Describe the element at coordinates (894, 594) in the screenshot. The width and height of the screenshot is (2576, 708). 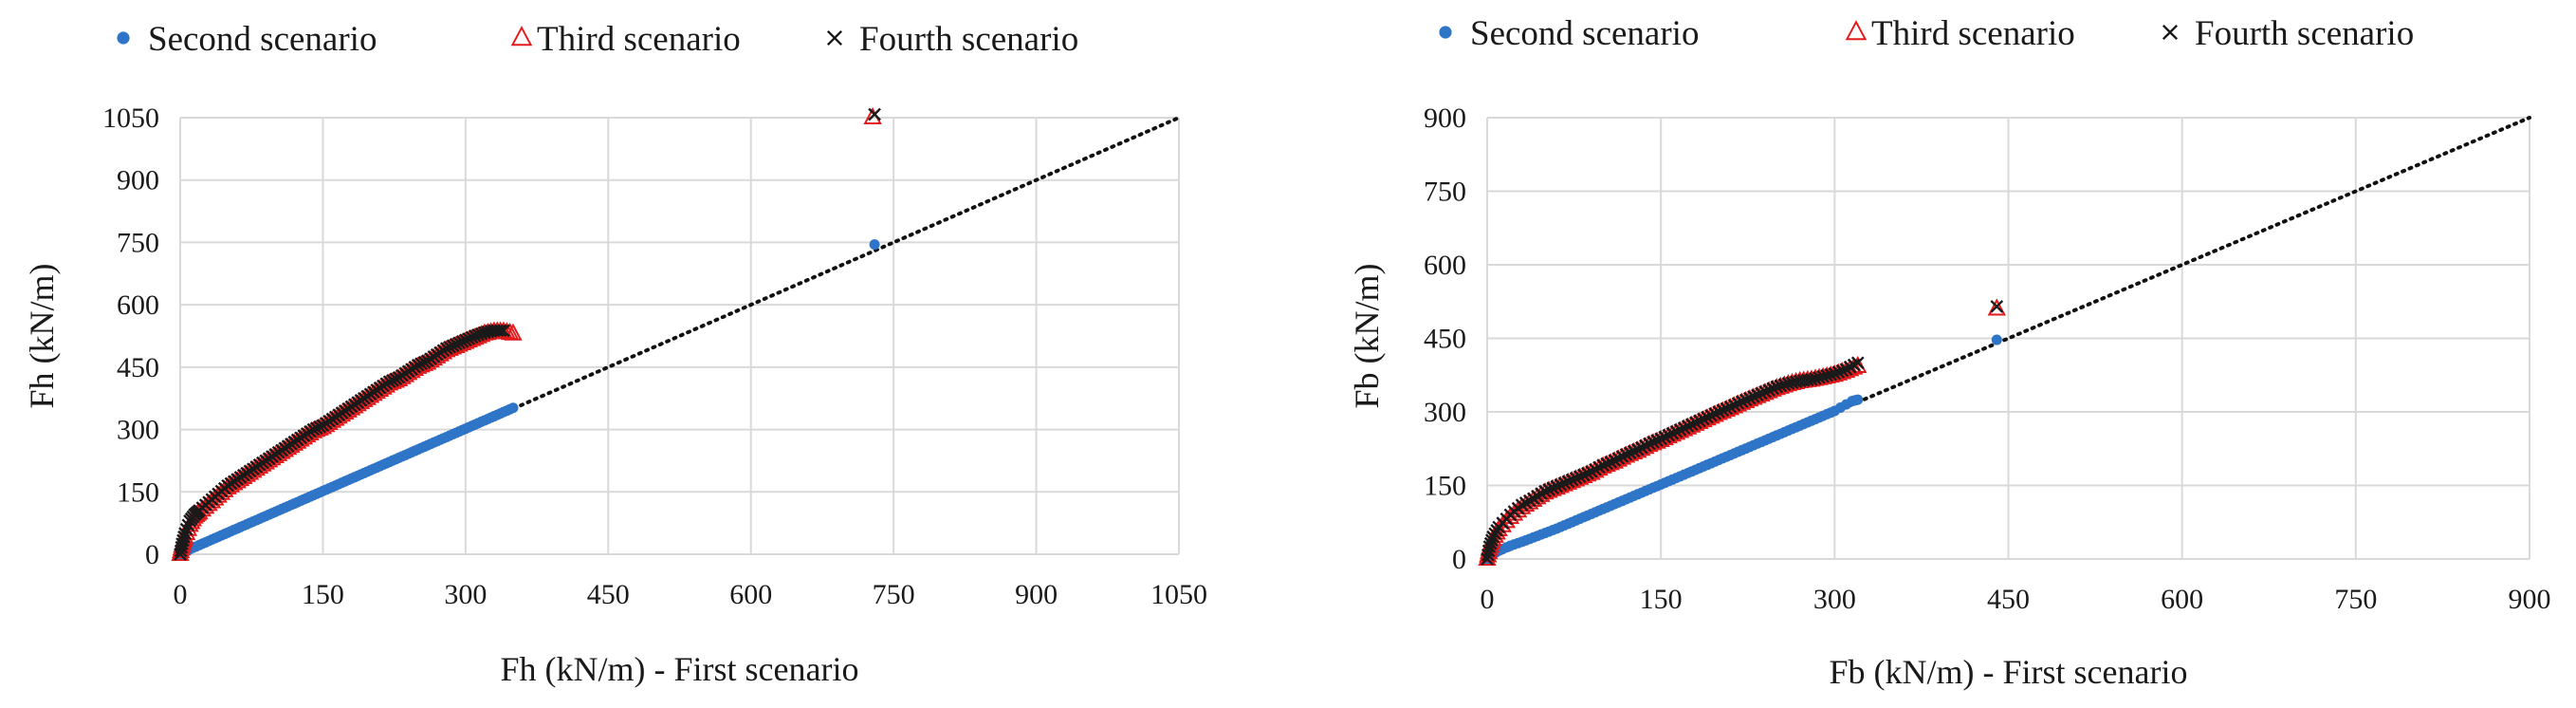
I see `x-tick-label: 750` at that location.